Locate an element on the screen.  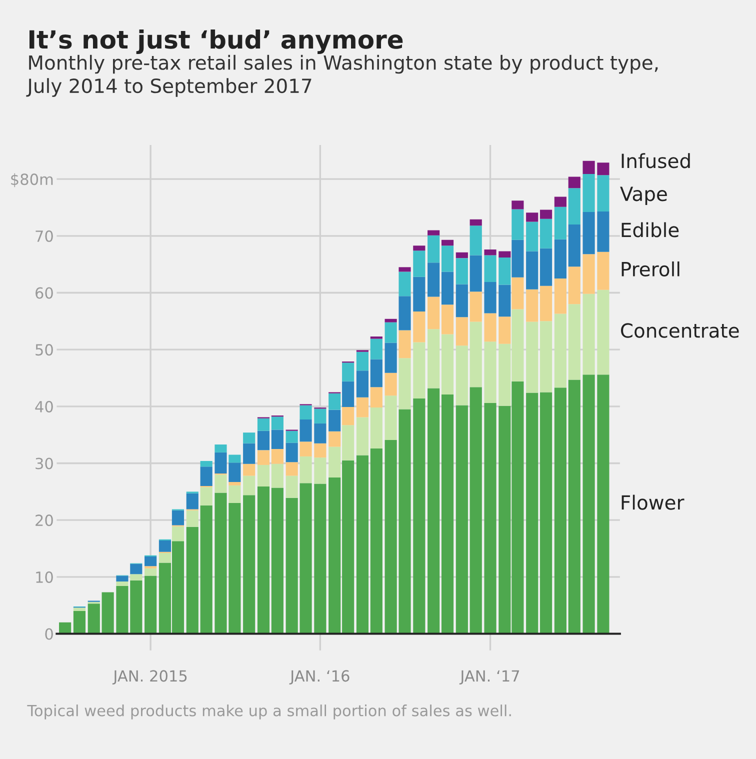
series-label: Flower is located at coordinates (653, 502).